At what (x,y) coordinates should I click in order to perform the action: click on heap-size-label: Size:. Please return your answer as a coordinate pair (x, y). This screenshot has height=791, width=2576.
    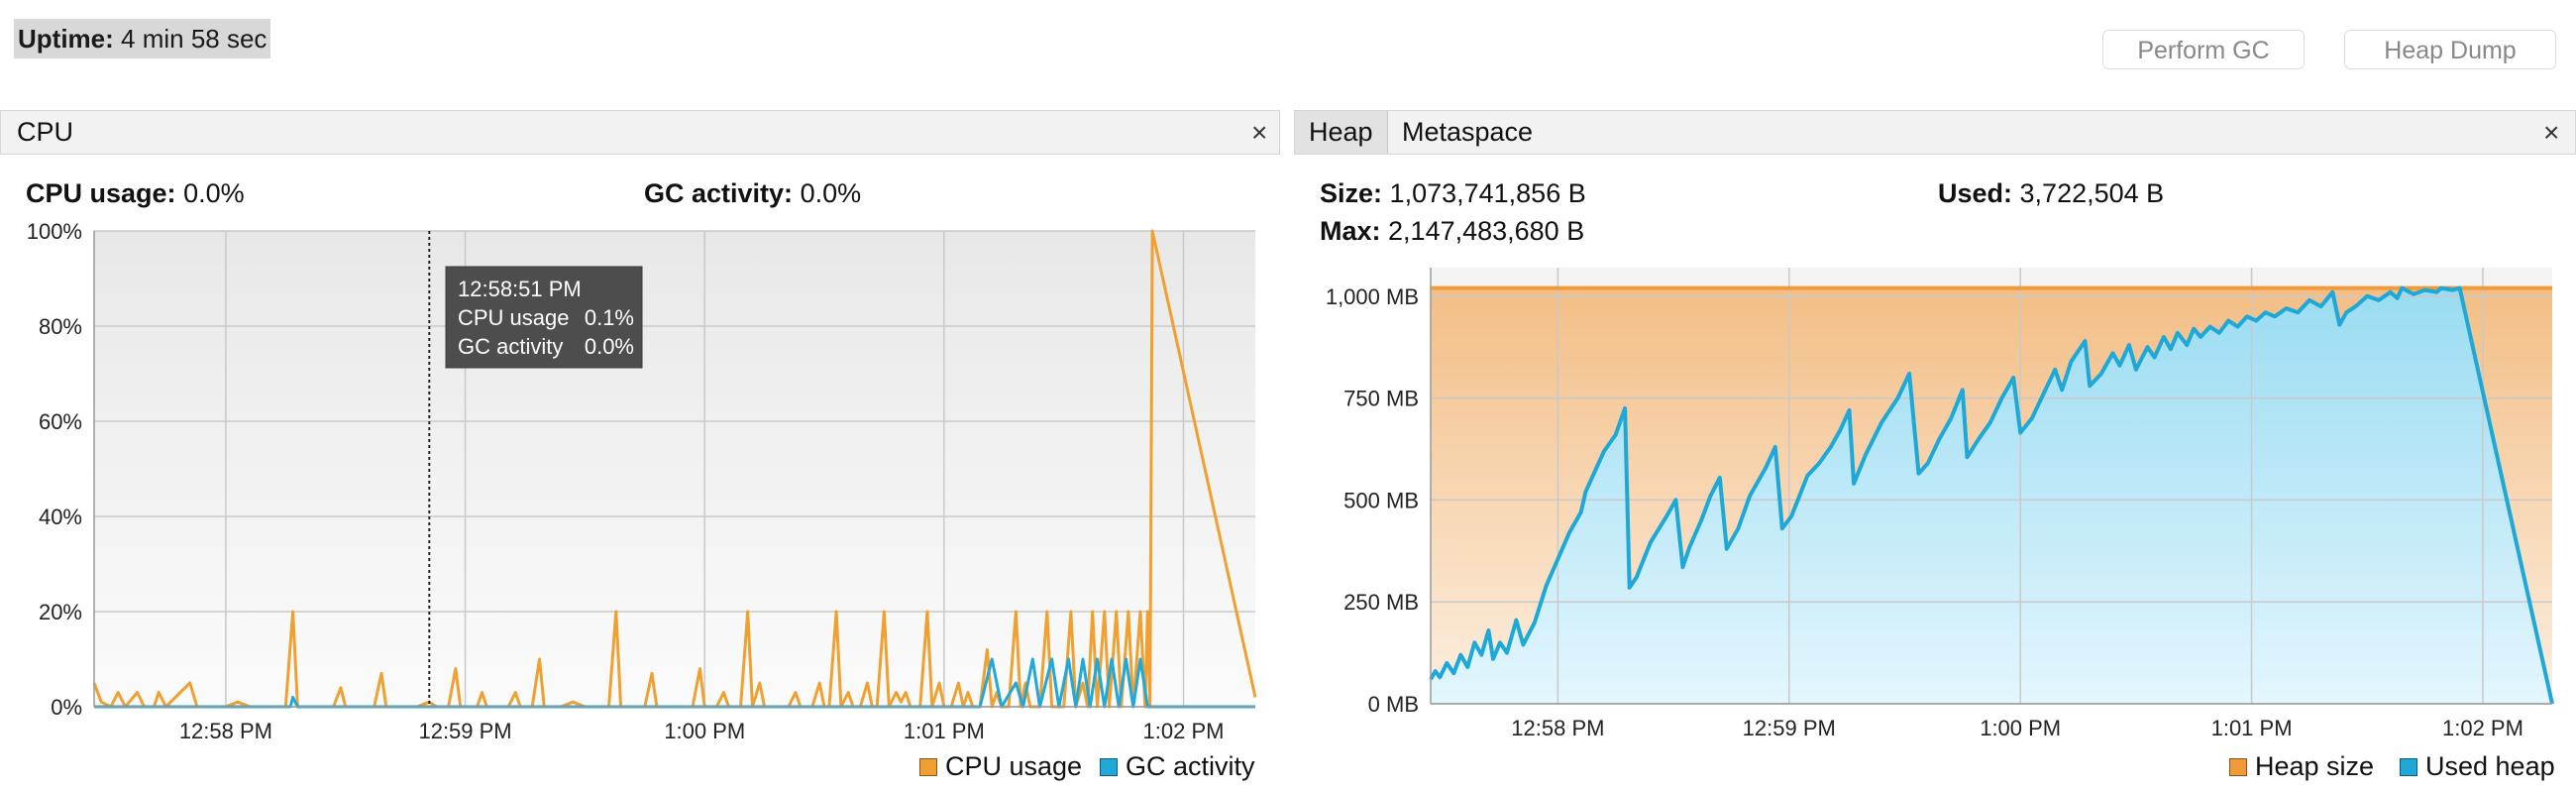
    Looking at the image, I should click on (1351, 193).